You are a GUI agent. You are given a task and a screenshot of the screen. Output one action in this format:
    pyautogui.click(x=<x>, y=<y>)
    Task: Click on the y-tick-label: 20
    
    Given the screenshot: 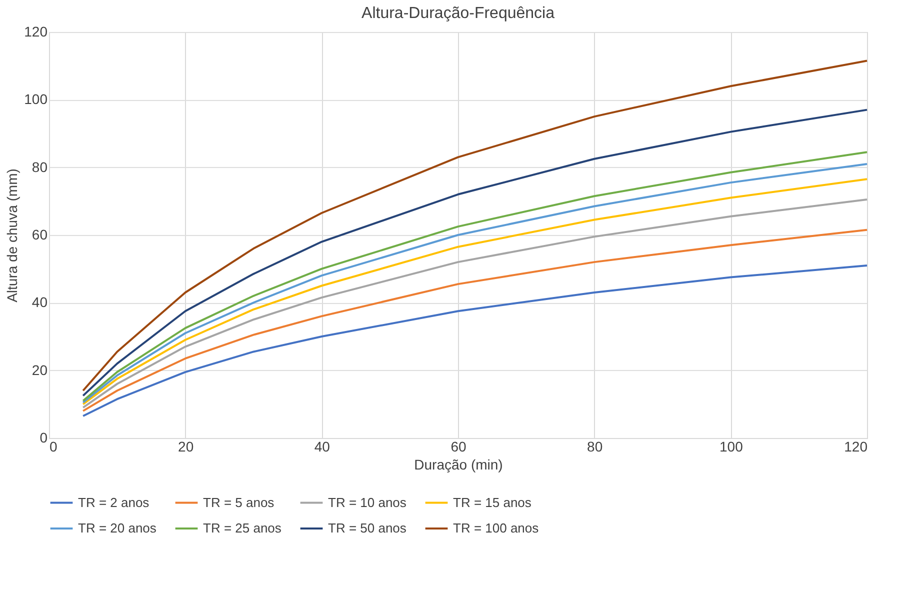 What is the action you would take?
    pyautogui.click(x=40, y=370)
    